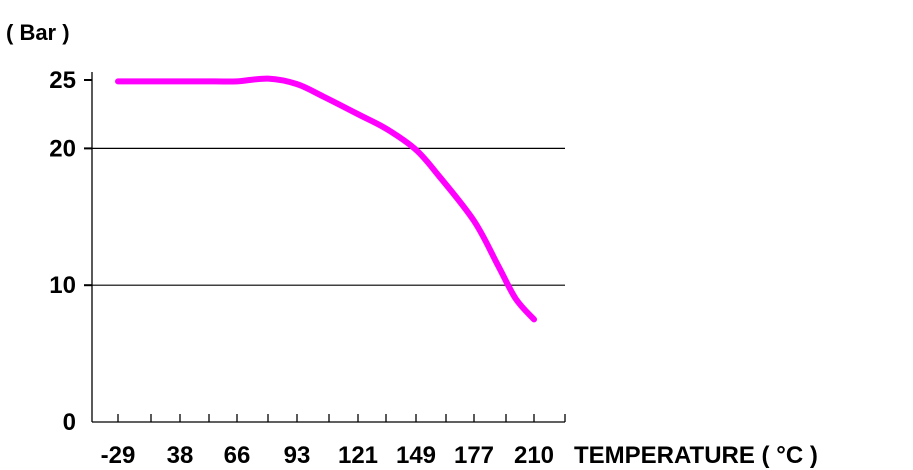 The image size is (913, 470). Describe the element at coordinates (69, 422) in the screenshot. I see `y-tick-label: 0` at that location.